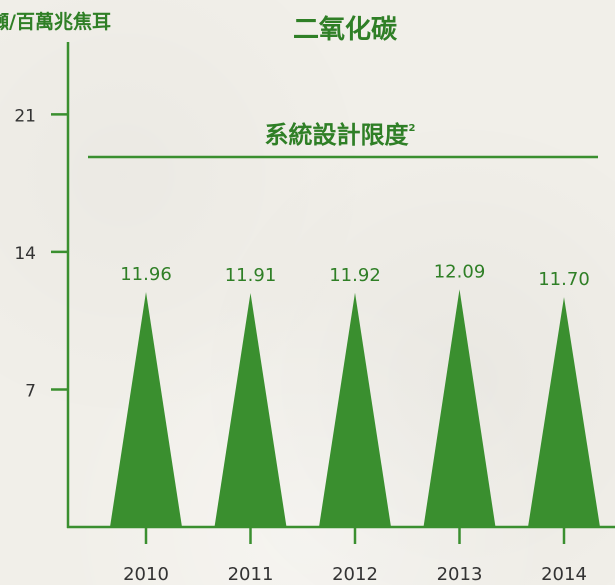 This screenshot has width=615, height=585. What do you see at coordinates (355, 556) in the screenshot?
I see `x-tick-labels: 2010 2011 2012 2013 2014` at bounding box center [355, 556].